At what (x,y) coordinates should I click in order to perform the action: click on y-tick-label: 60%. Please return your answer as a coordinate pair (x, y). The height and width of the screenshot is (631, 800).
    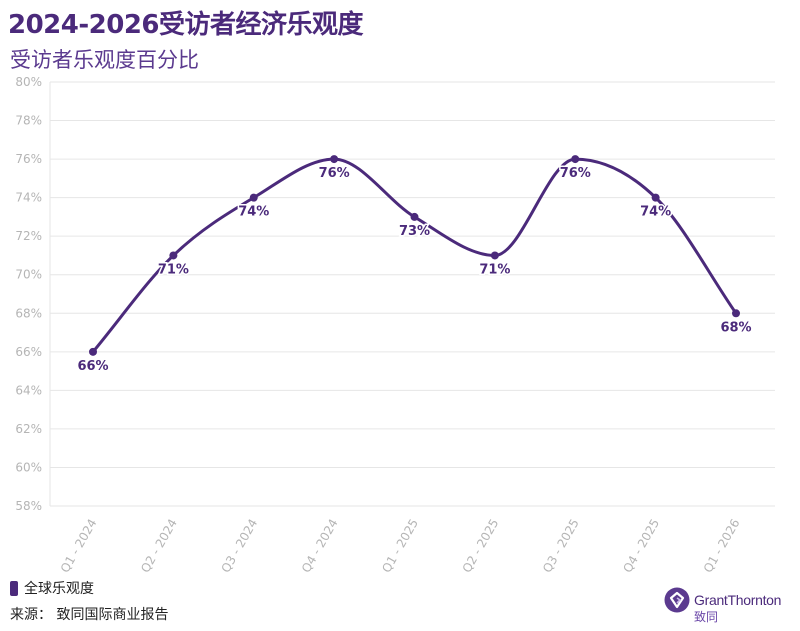
    Looking at the image, I should click on (28, 467).